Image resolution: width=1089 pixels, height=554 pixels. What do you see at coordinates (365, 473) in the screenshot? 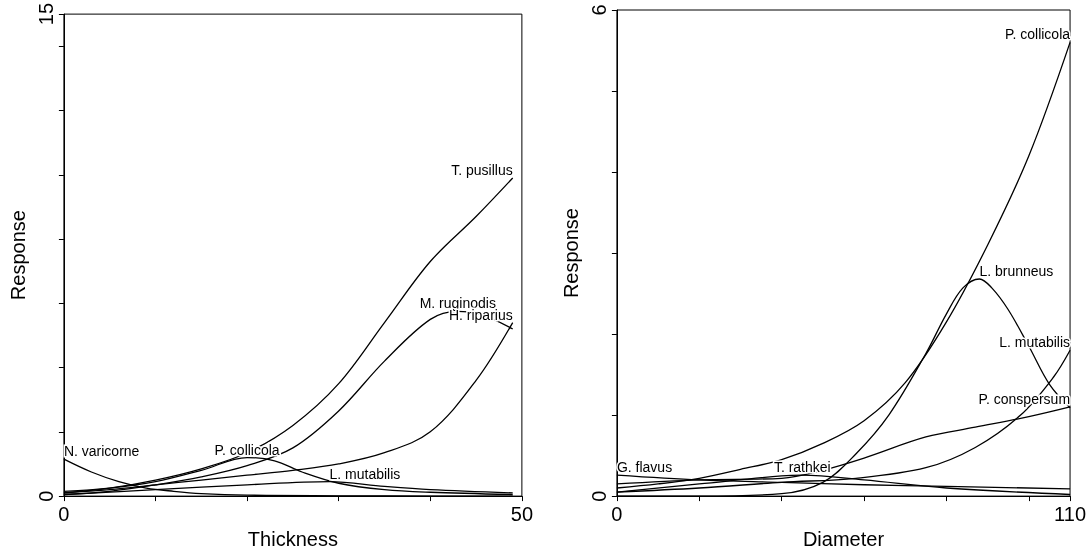
I see `series-label: L. mutabilis` at bounding box center [365, 473].